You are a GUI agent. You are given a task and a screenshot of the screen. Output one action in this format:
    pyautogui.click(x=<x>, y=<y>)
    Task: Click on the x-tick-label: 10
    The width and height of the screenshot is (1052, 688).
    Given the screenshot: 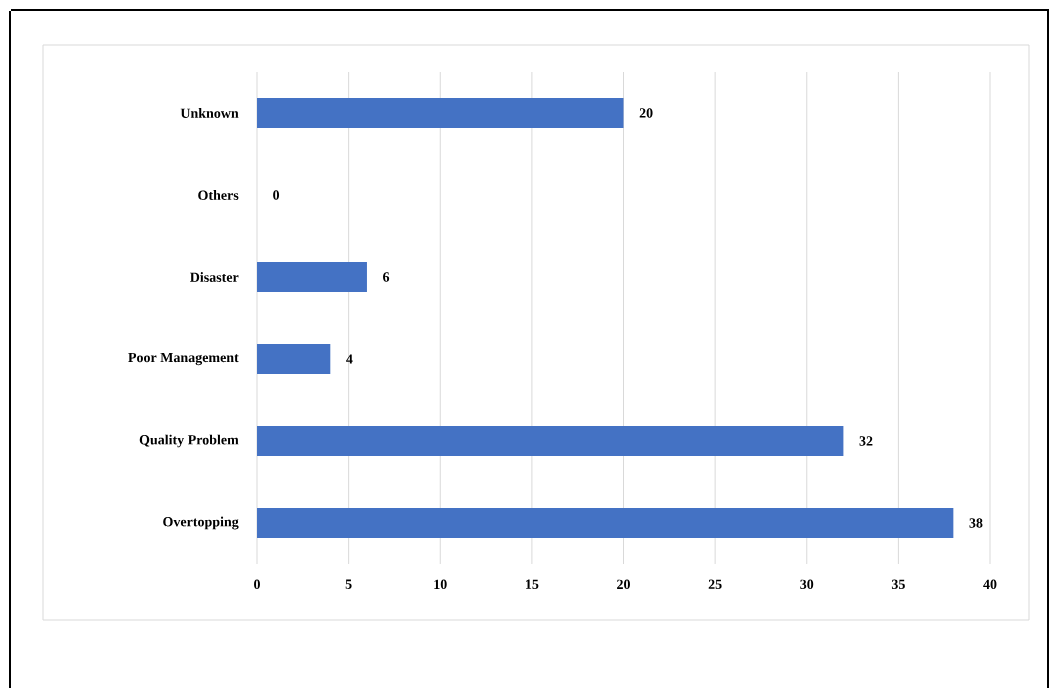 What is the action you would take?
    pyautogui.click(x=440, y=584)
    